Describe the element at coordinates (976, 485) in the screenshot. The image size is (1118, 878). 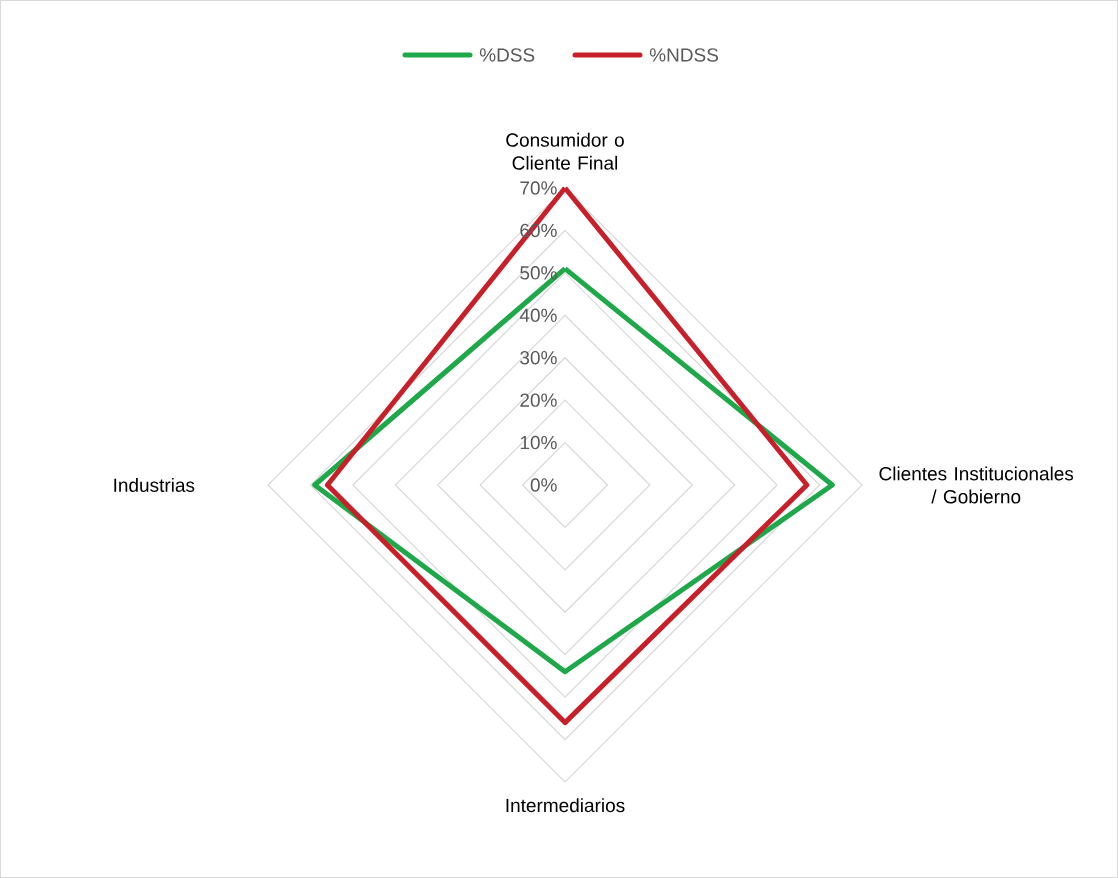
I see `spoke-label: Clientes Institucionales / Gobierno` at that location.